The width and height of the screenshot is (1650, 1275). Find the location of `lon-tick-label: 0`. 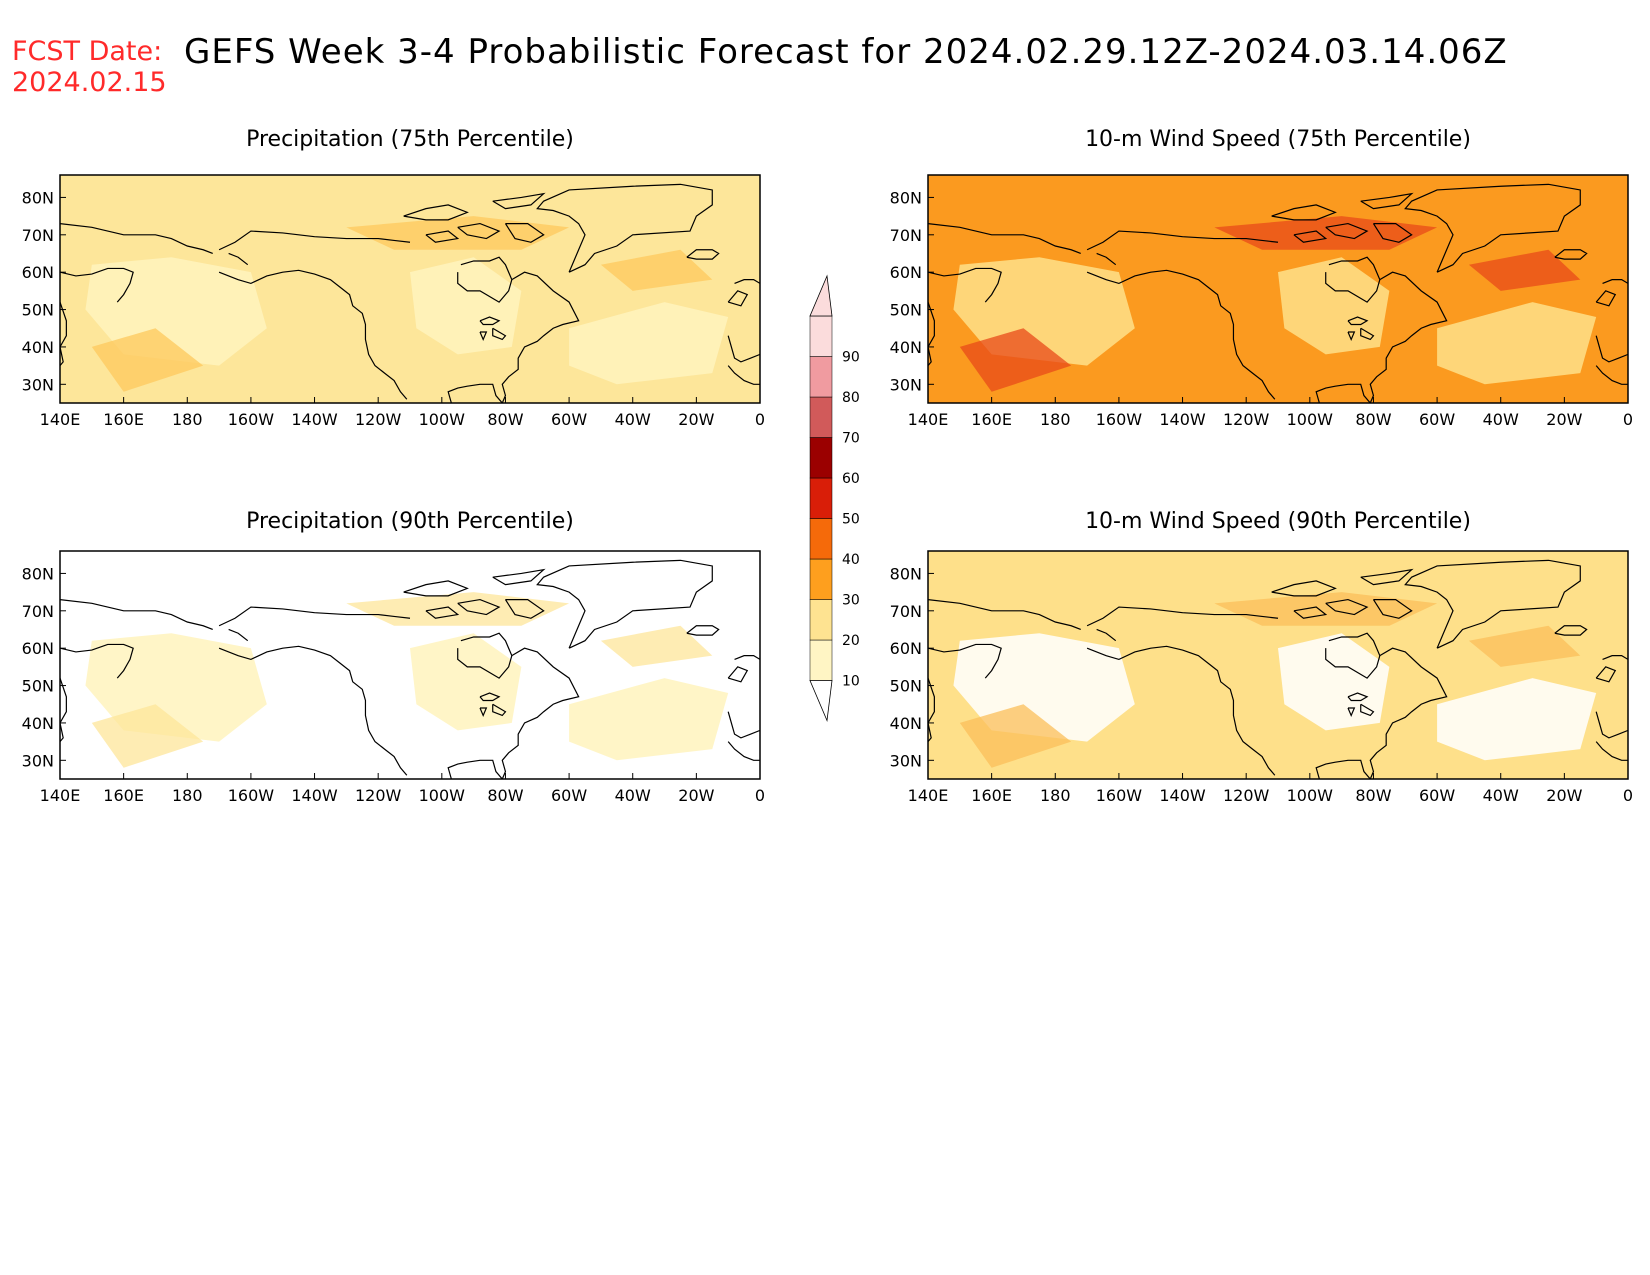

lon-tick-label: 0 is located at coordinates (760, 795).